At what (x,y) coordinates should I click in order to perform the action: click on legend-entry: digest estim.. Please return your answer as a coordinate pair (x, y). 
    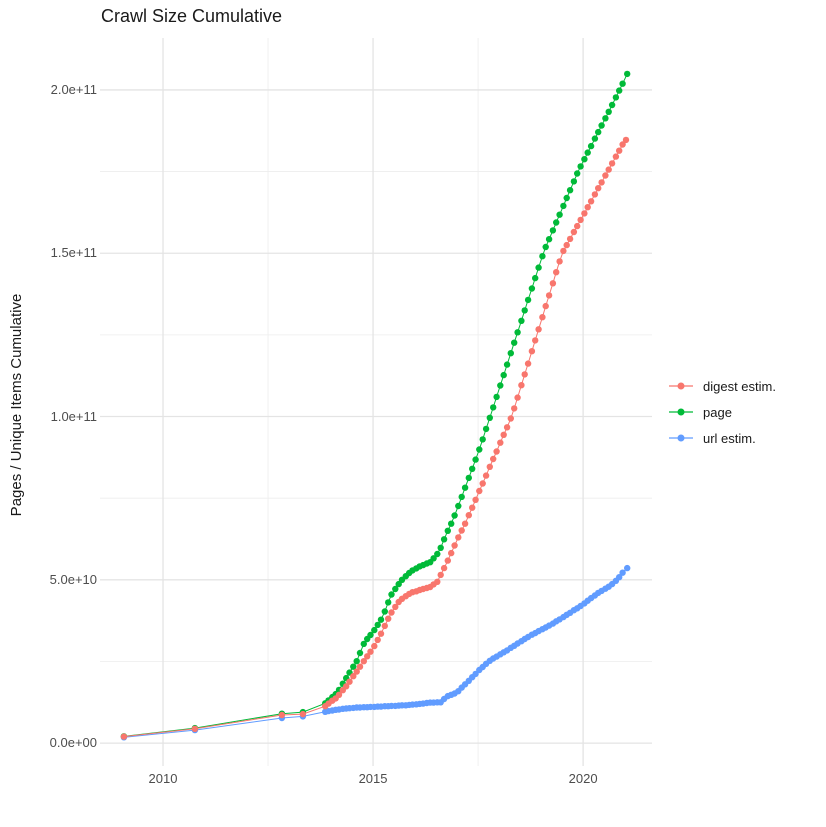
    Looking at the image, I should click on (722, 386).